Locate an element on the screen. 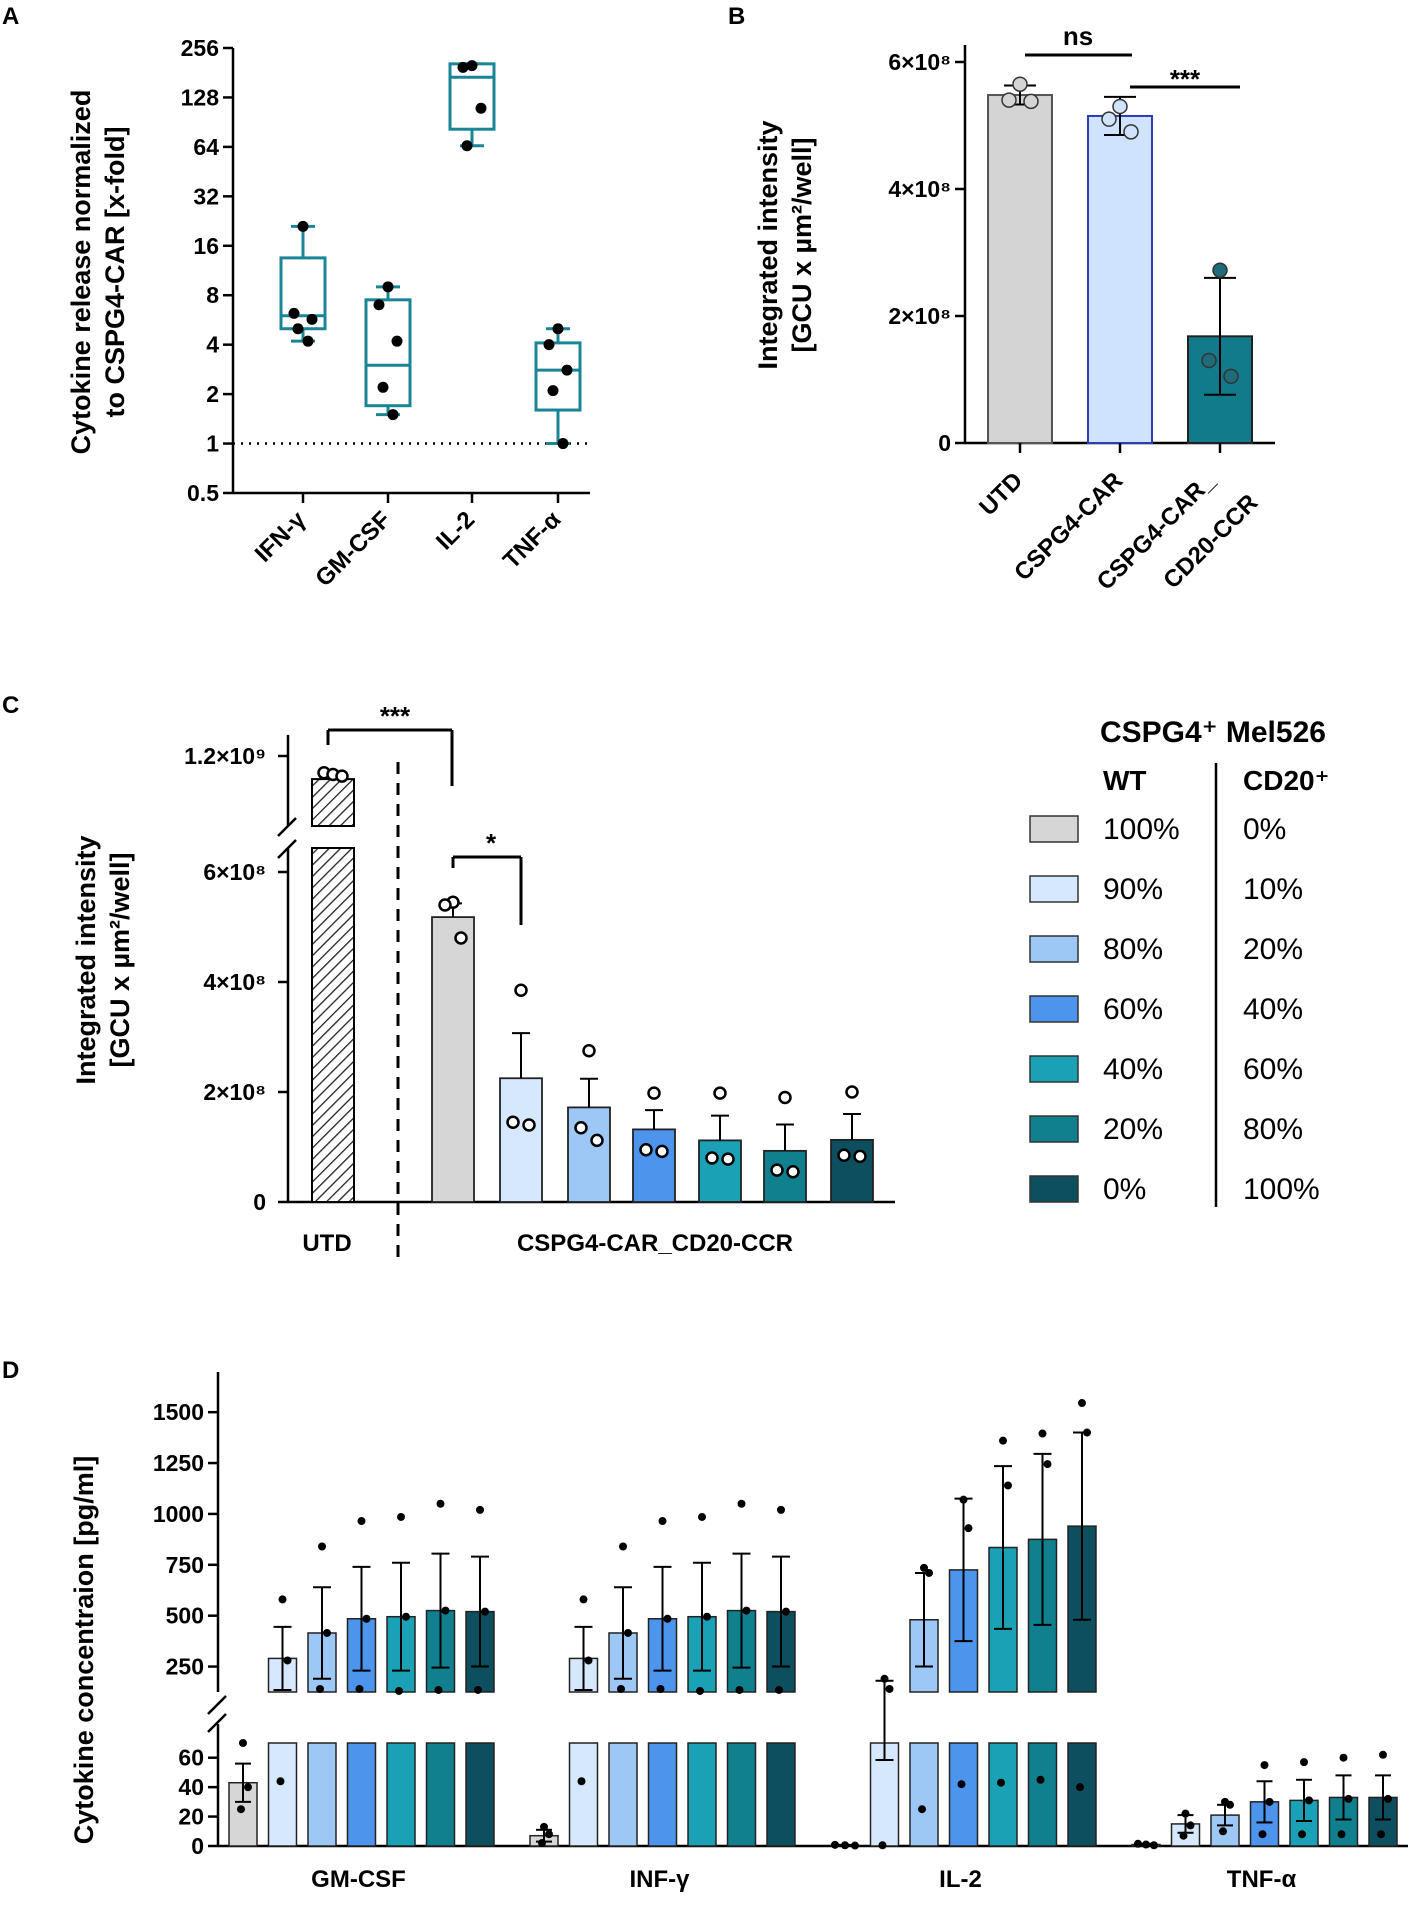  panel-c-ylabel-line2: [GCU x µm²/well] is located at coordinates (120, 959).